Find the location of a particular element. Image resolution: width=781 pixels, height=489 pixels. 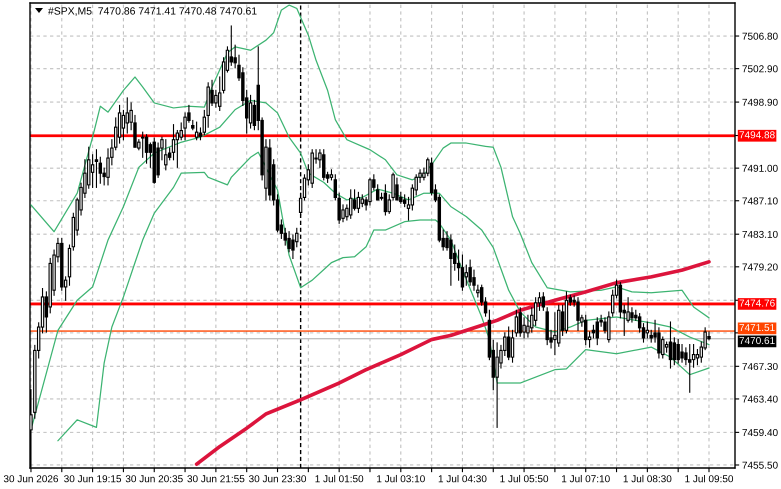

y-tick-label: 7498.90 is located at coordinates (760, 102).